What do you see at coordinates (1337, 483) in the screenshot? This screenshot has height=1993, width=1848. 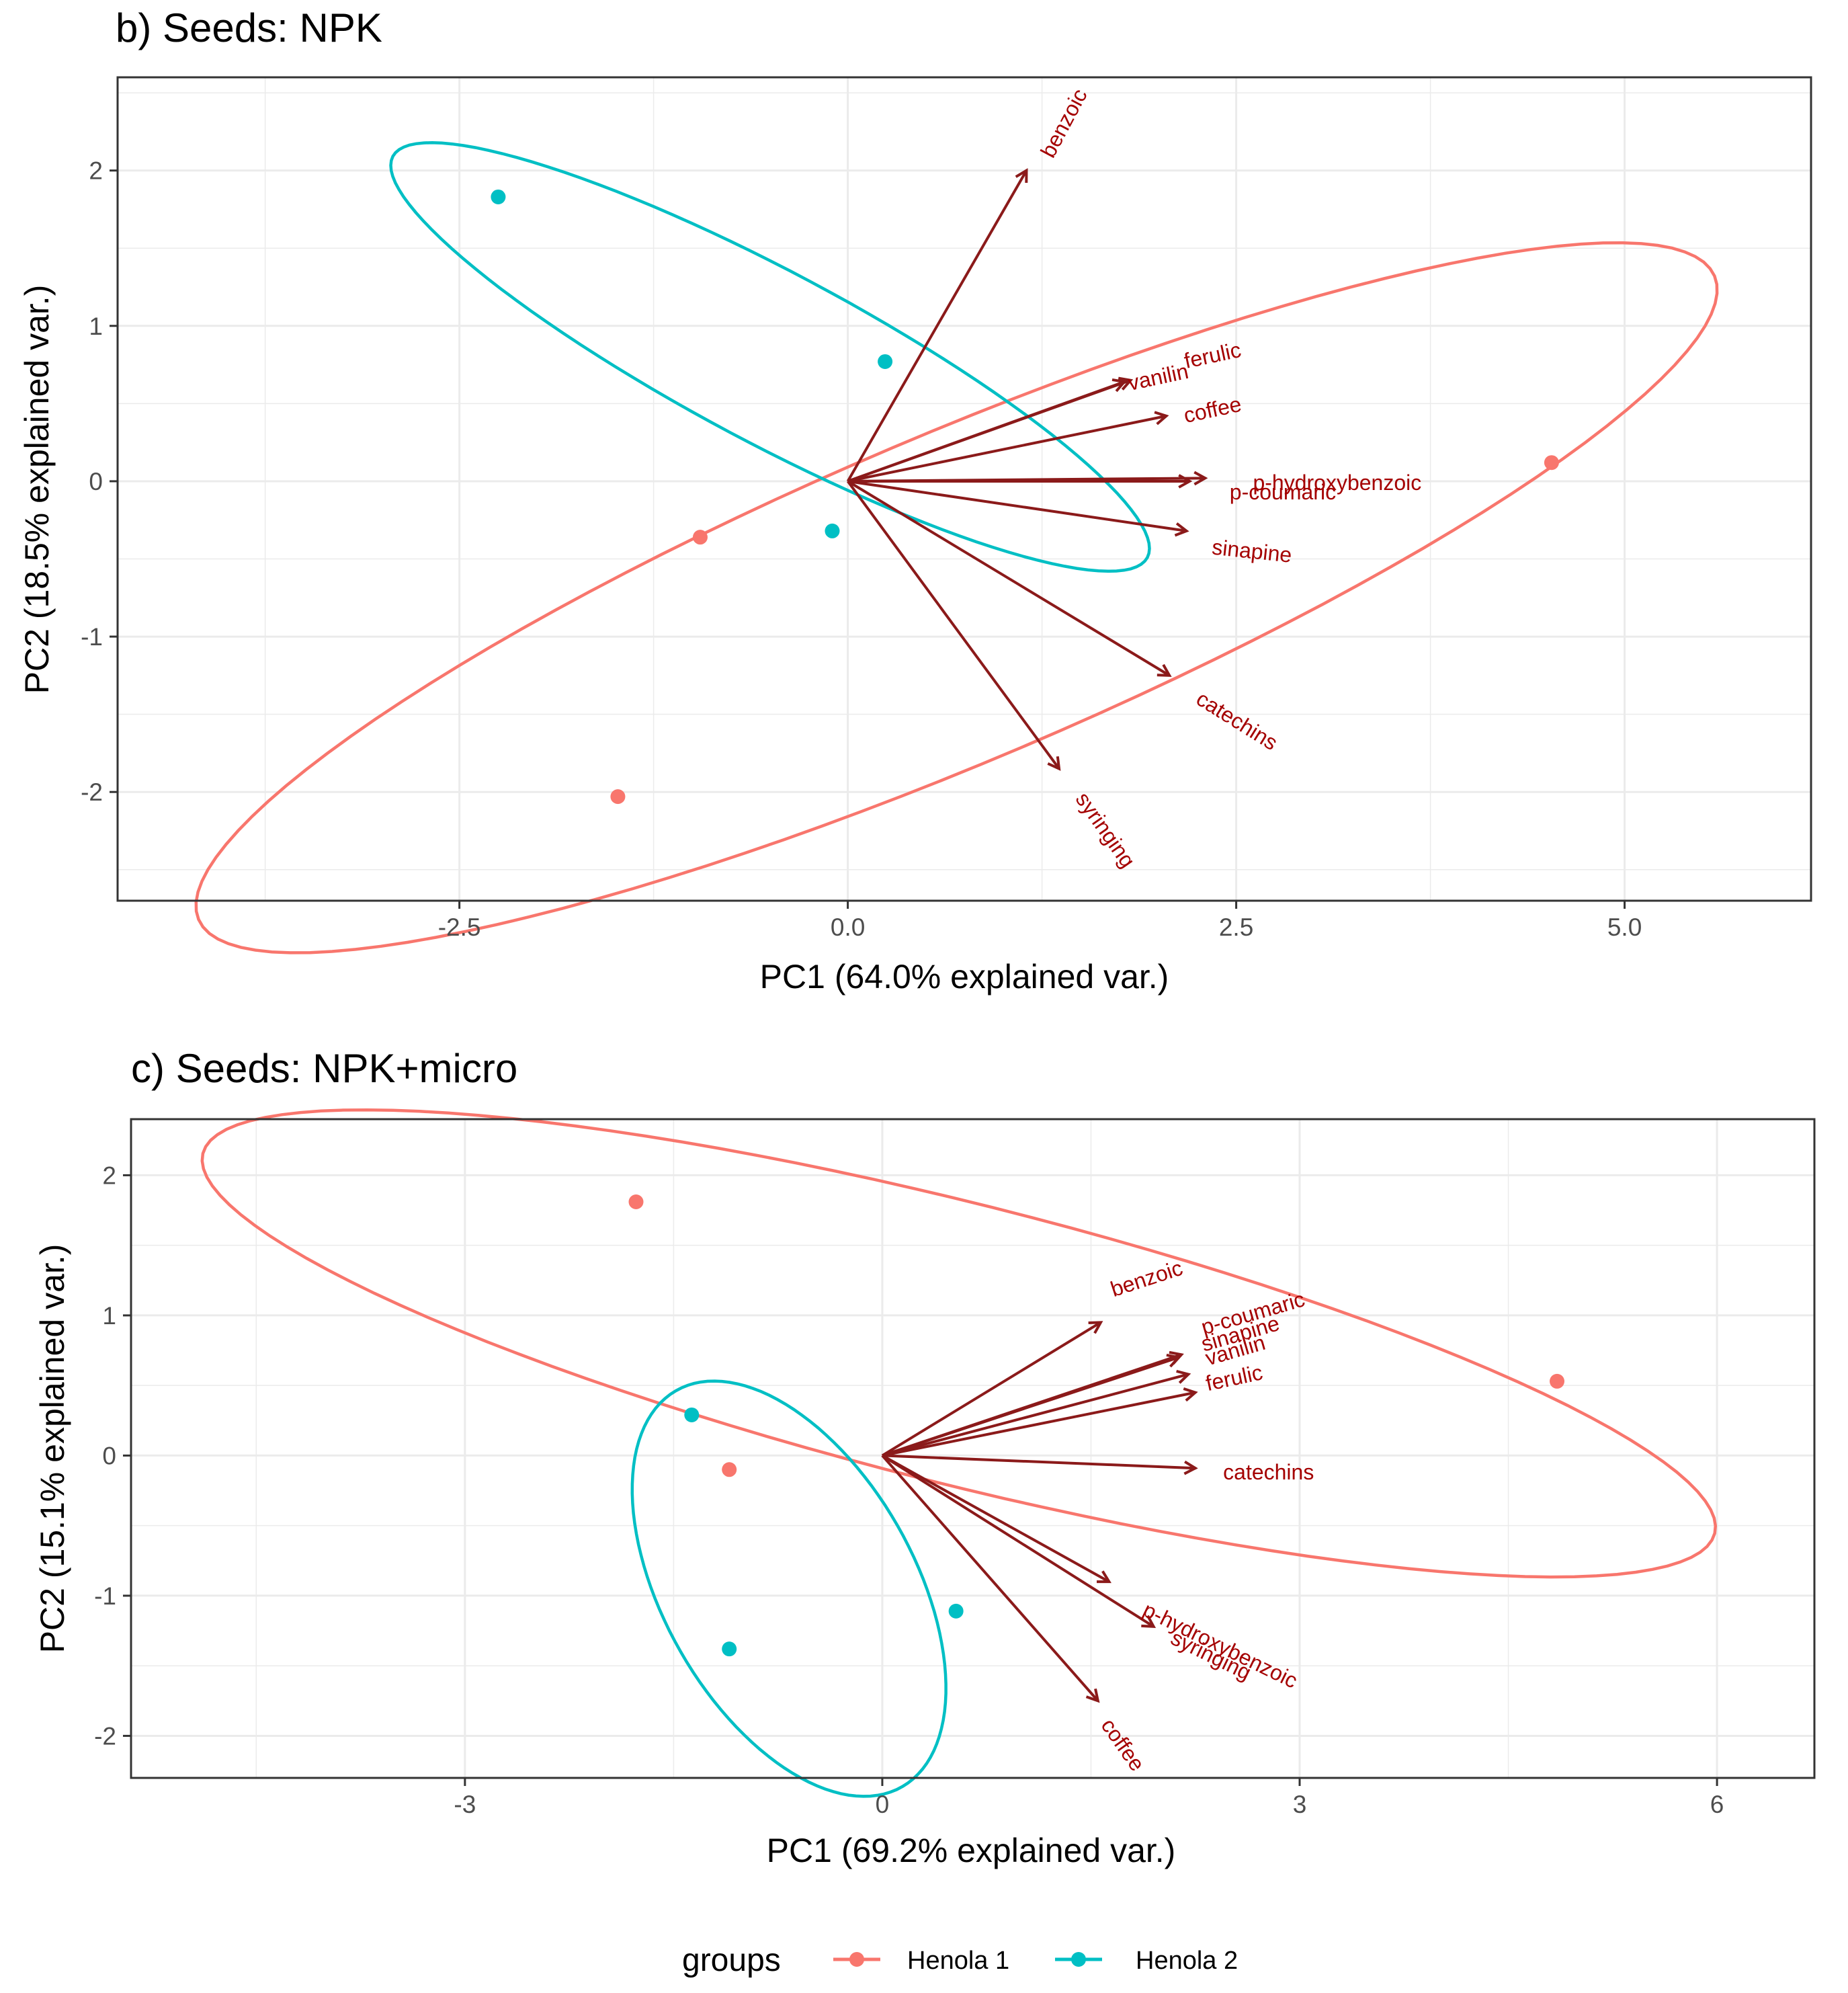 I see `label-p-hydroxybenzoic: p-hydroxybenzoic` at bounding box center [1337, 483].